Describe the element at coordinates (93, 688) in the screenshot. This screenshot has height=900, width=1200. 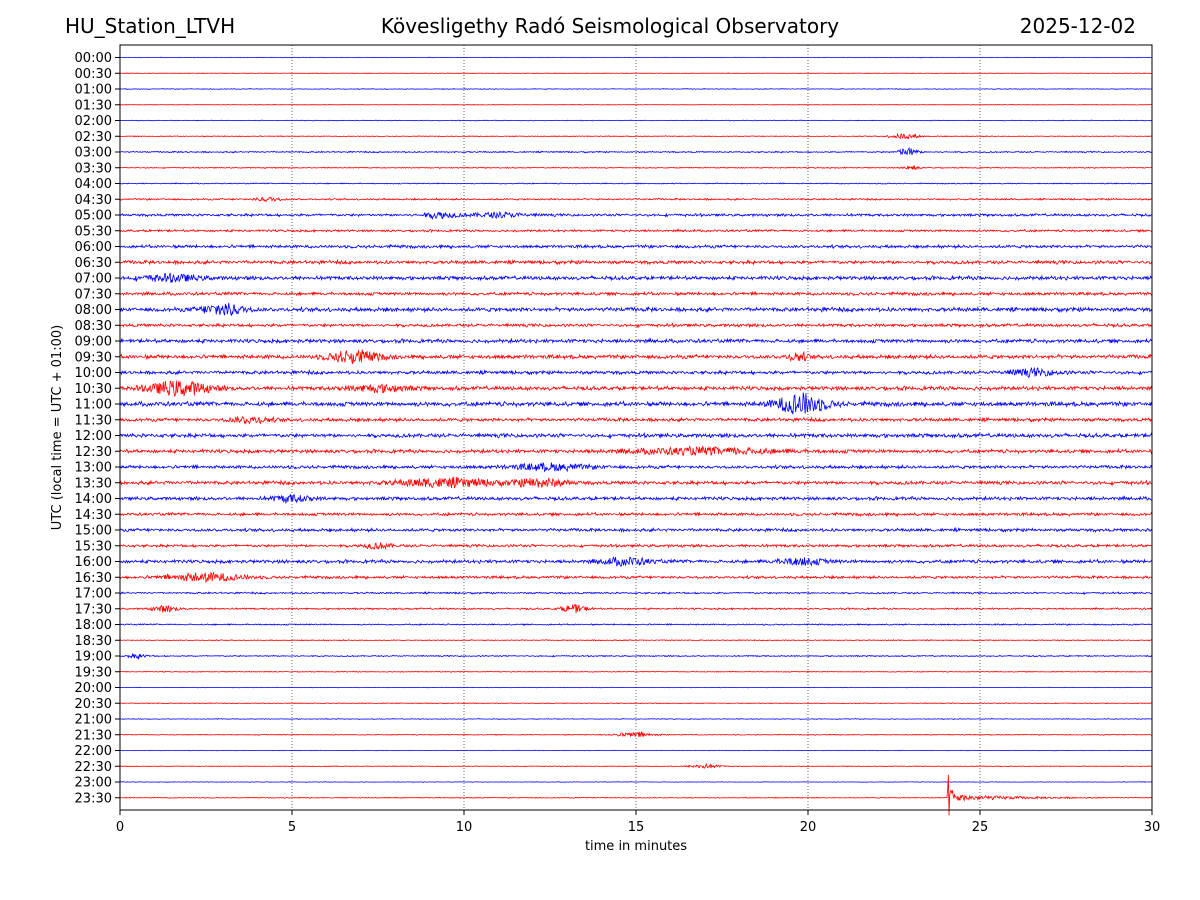
I see `y-tick-label: 20:00` at that location.